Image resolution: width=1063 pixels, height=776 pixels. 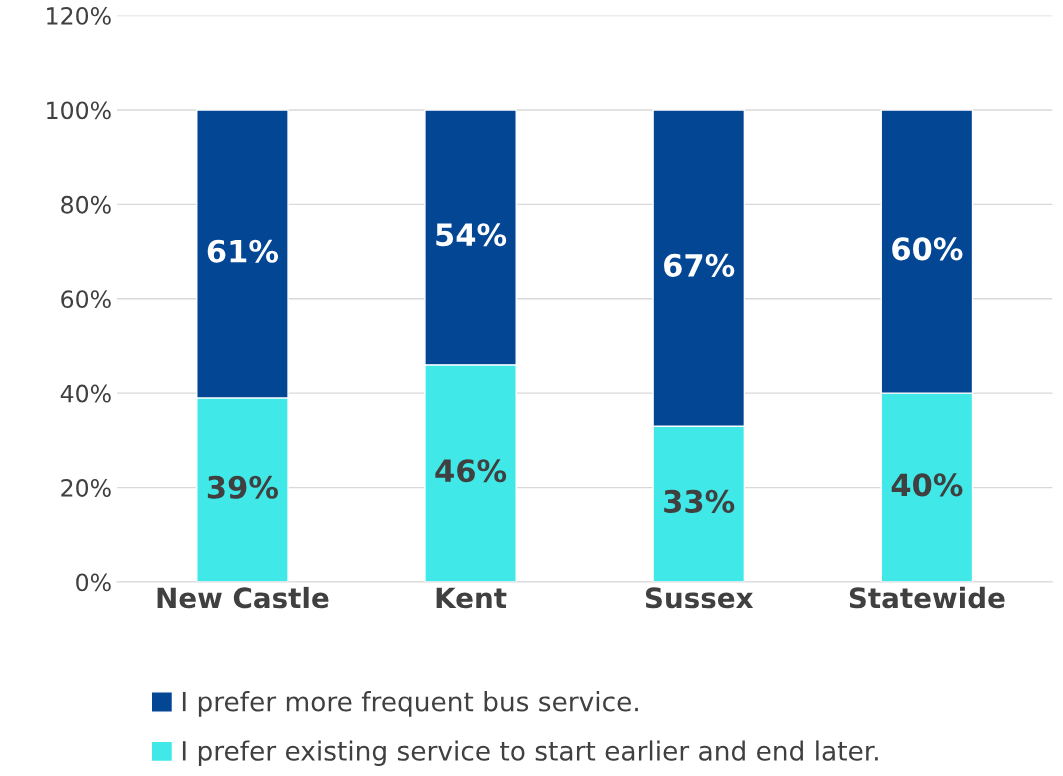 What do you see at coordinates (79, 15) in the screenshot?
I see `y-tick-label: 120%` at bounding box center [79, 15].